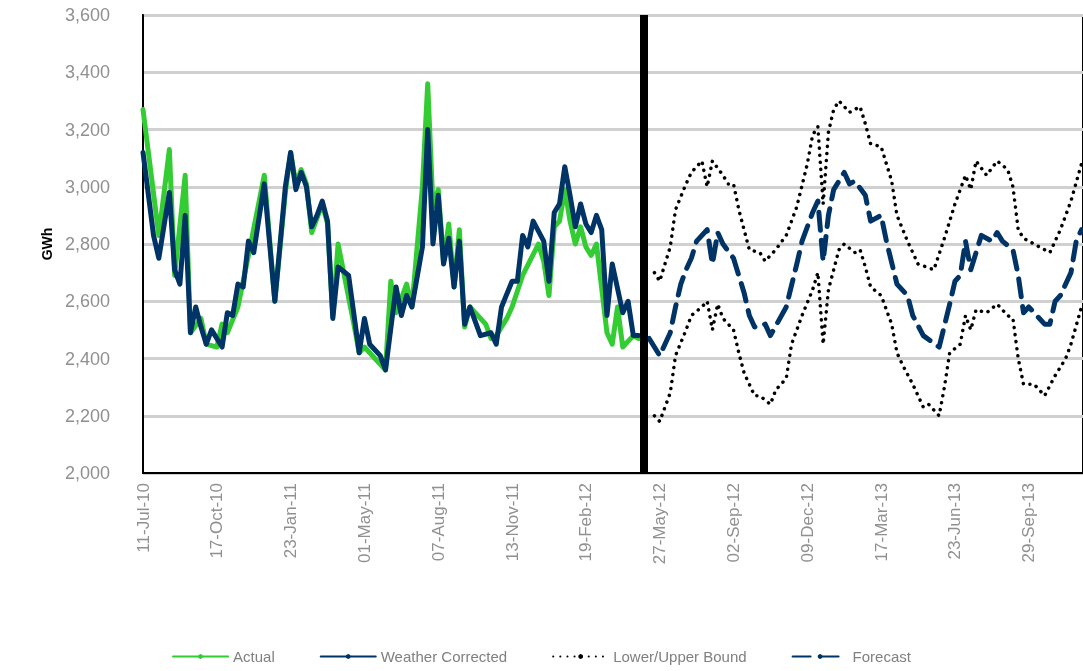 The image size is (1083, 671). I want to click on x-tick-label: 19-Feb-12, so click(586, 522).